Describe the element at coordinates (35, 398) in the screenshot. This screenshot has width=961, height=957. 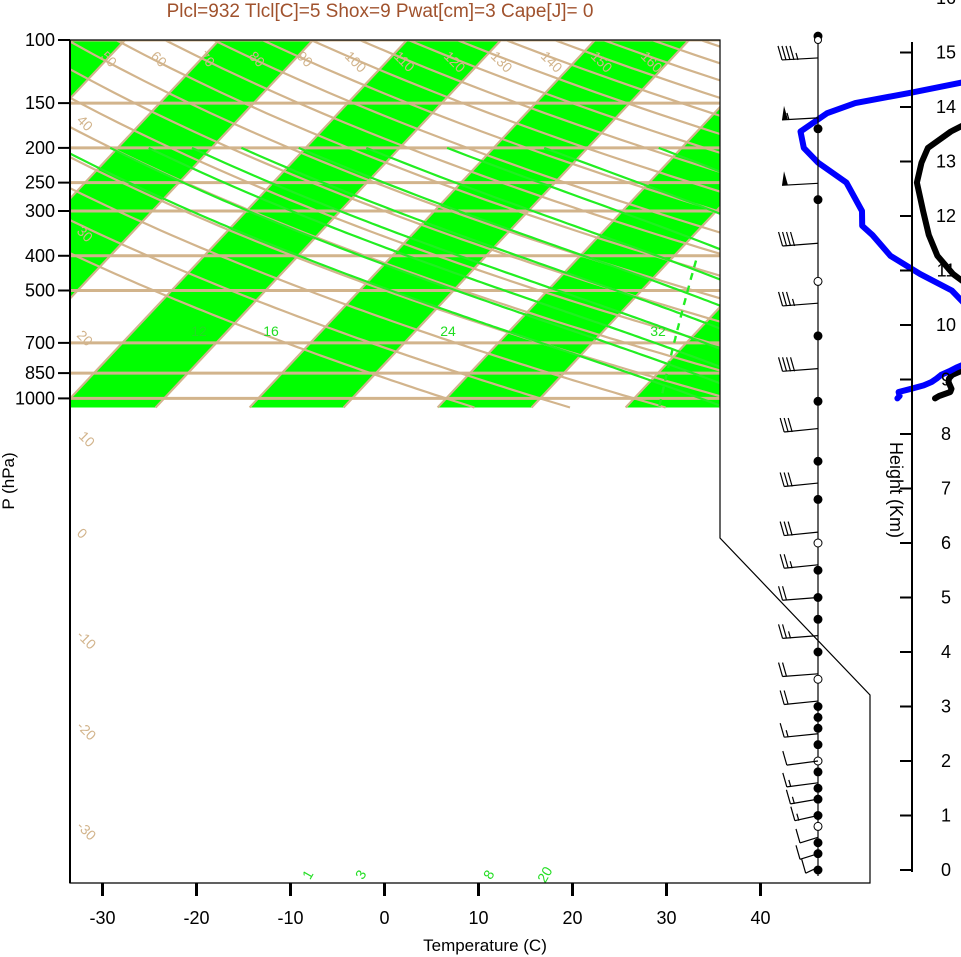
I see `y-tick-label: 1000` at that location.